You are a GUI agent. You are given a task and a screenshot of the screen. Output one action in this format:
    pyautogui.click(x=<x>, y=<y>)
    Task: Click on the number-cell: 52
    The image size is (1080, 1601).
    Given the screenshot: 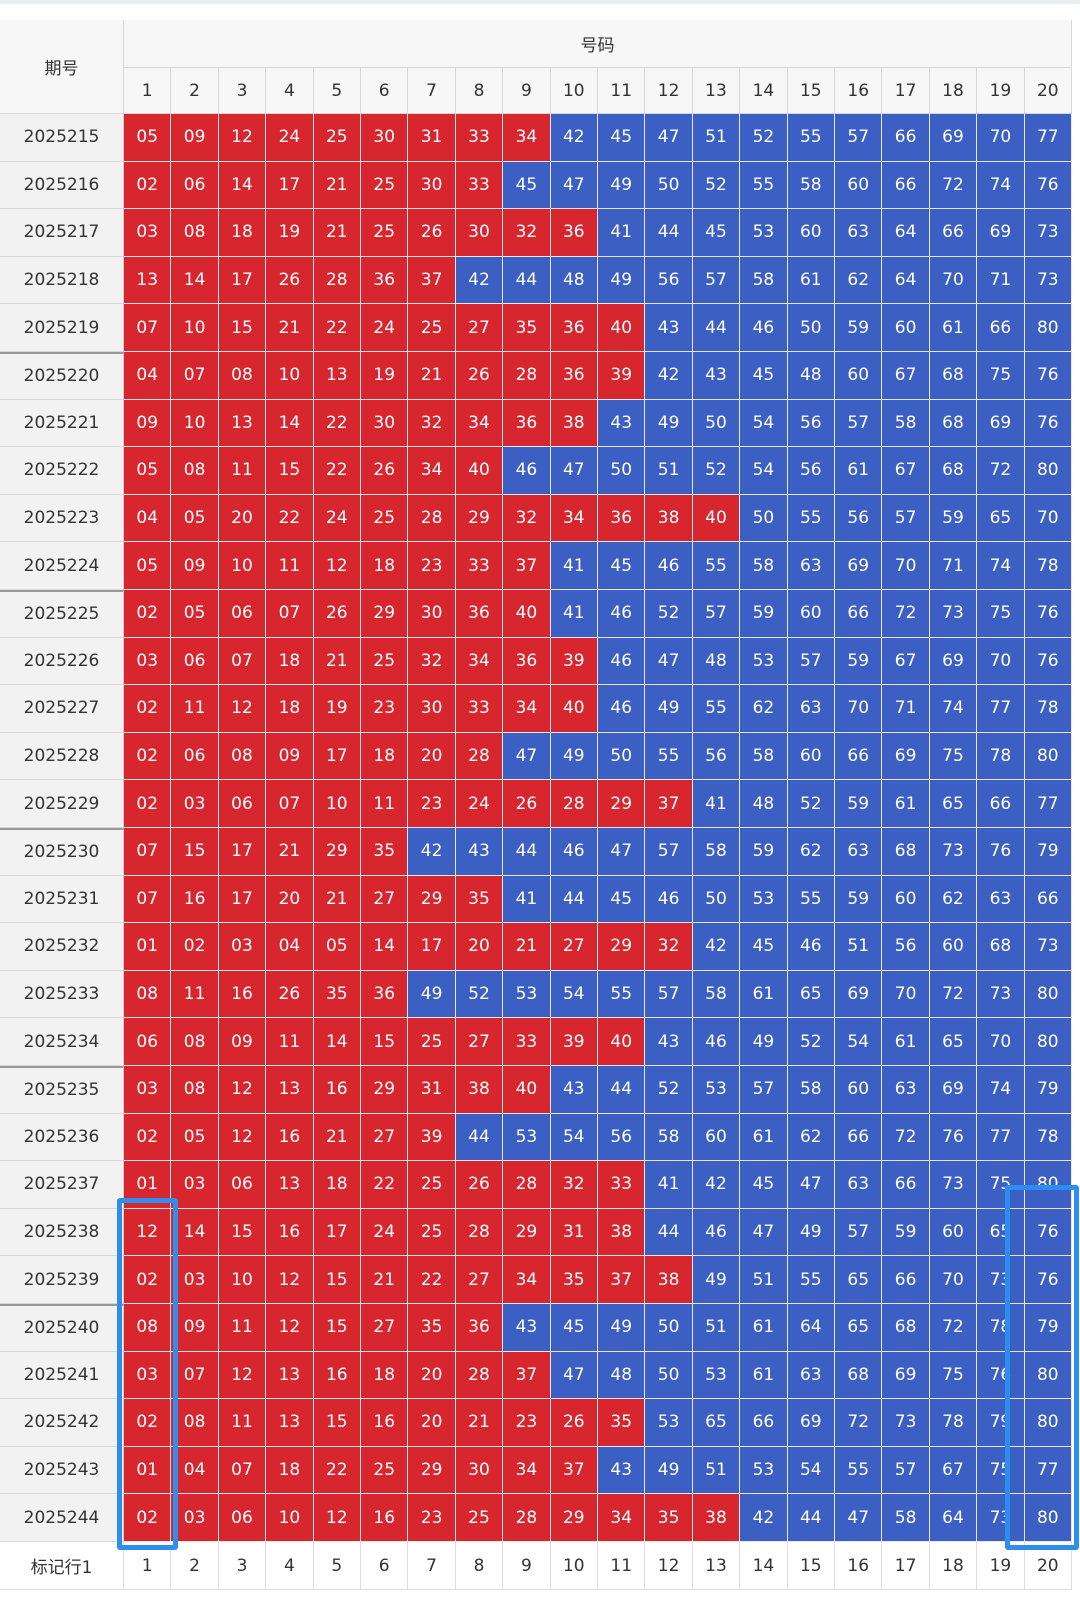 What is the action you would take?
    pyautogui.click(x=764, y=138)
    